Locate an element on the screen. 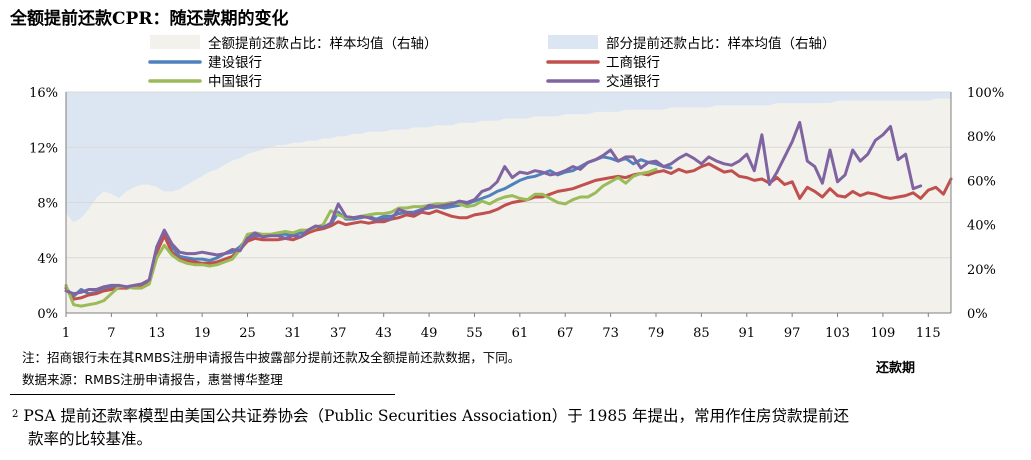 This screenshot has width=1031, height=460. x-tick-label: 103 is located at coordinates (837, 333).